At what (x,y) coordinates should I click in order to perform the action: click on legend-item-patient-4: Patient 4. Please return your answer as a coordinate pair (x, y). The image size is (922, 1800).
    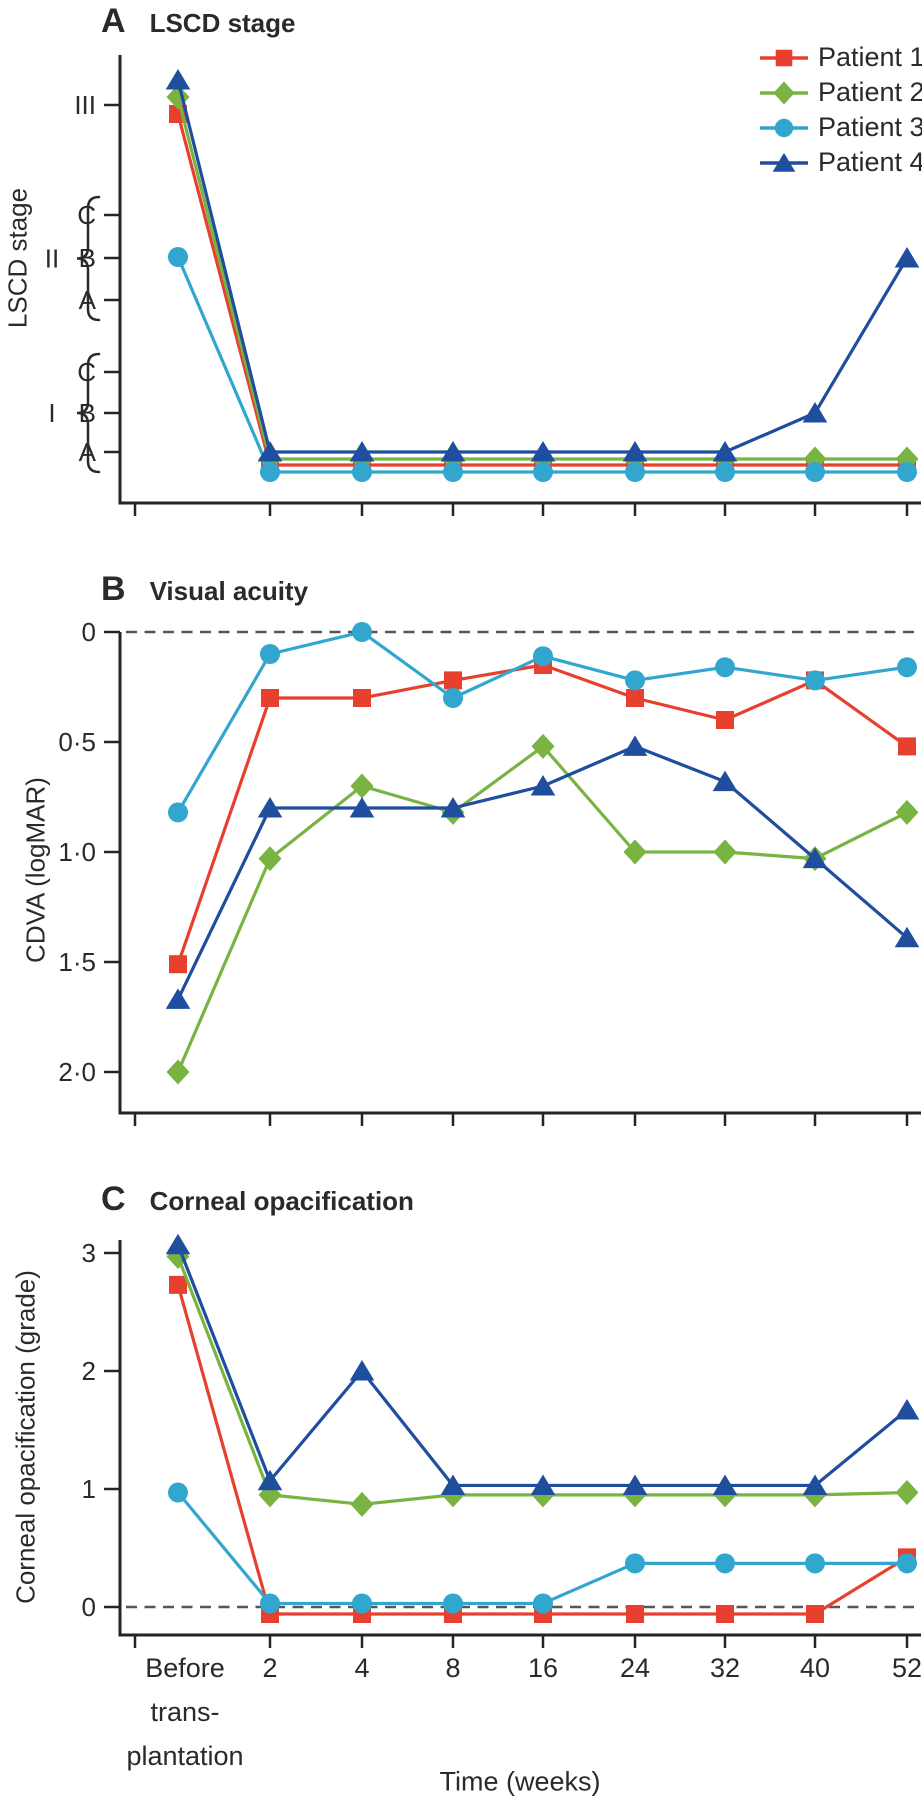
    Looking at the image, I should click on (841, 162).